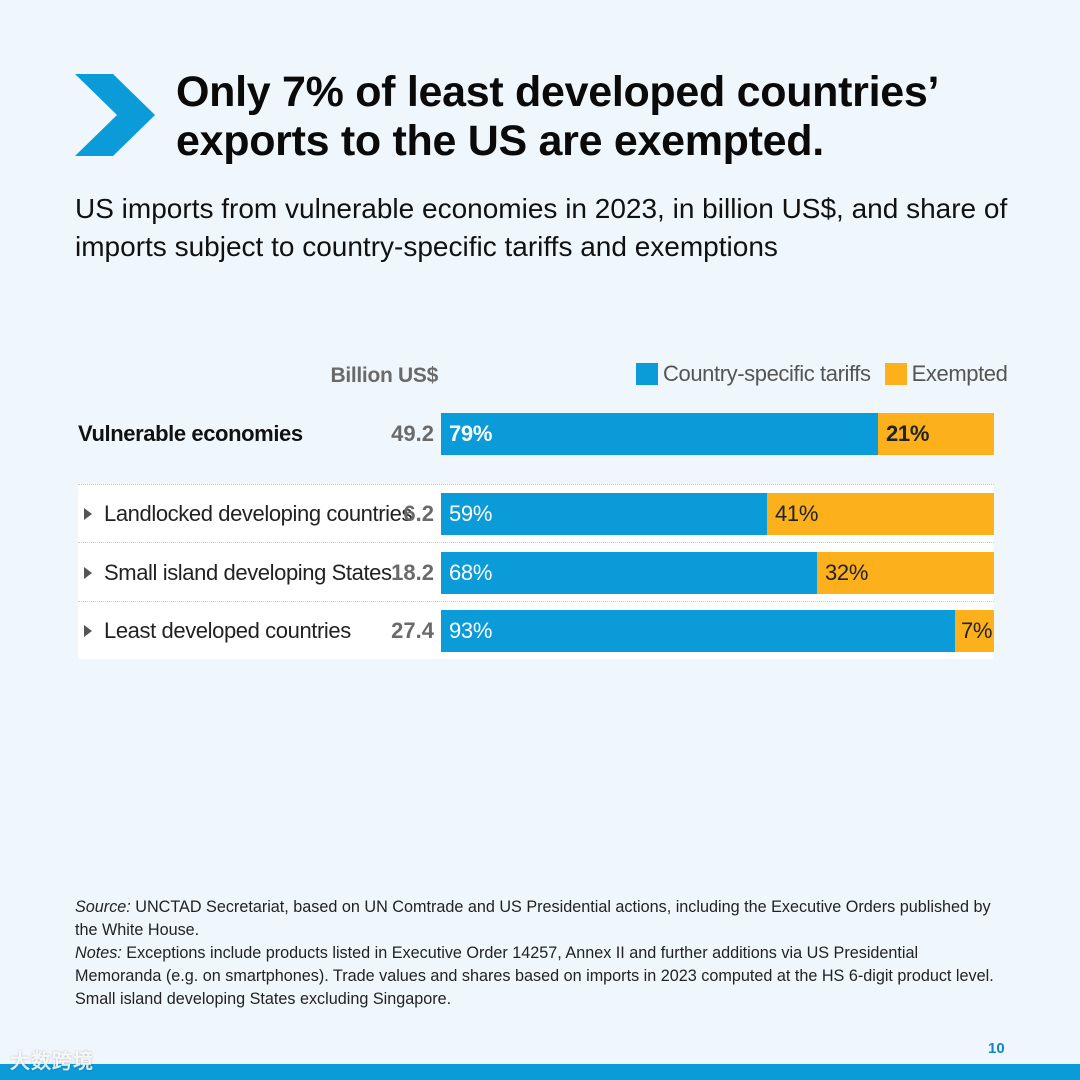 The height and width of the screenshot is (1080, 1080). I want to click on row-label-text: Least developed countries, so click(227, 630).